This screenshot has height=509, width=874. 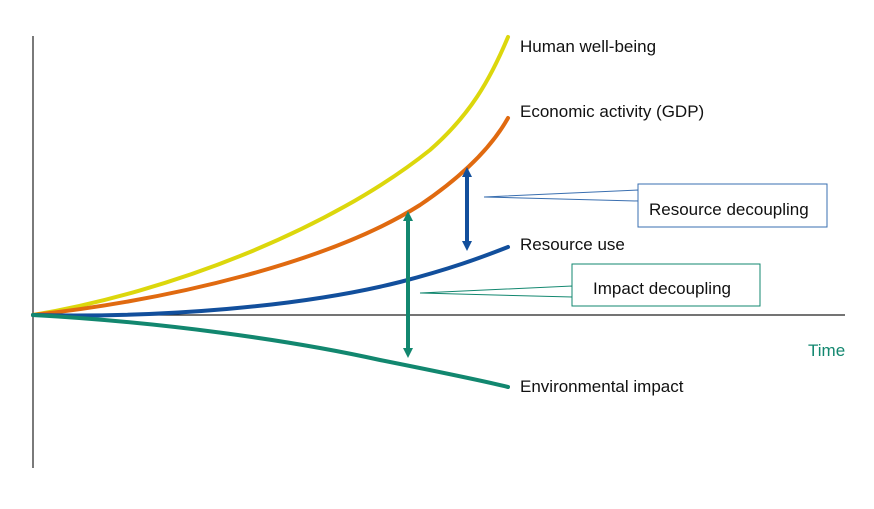 What do you see at coordinates (572, 244) in the screenshot?
I see `resource-use-label: Resource use` at bounding box center [572, 244].